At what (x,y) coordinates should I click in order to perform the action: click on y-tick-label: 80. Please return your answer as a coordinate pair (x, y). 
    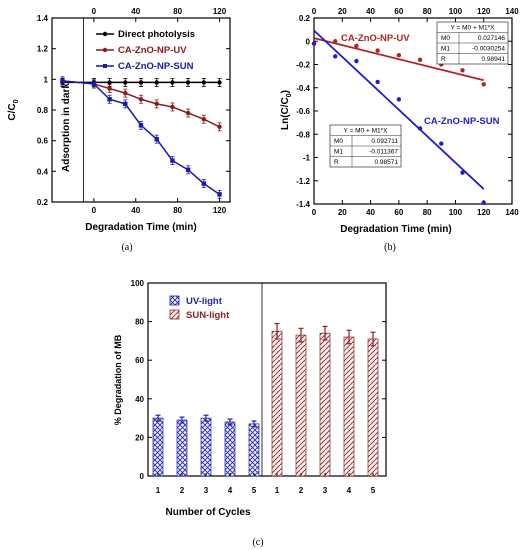
    Looking at the image, I should click on (139, 322).